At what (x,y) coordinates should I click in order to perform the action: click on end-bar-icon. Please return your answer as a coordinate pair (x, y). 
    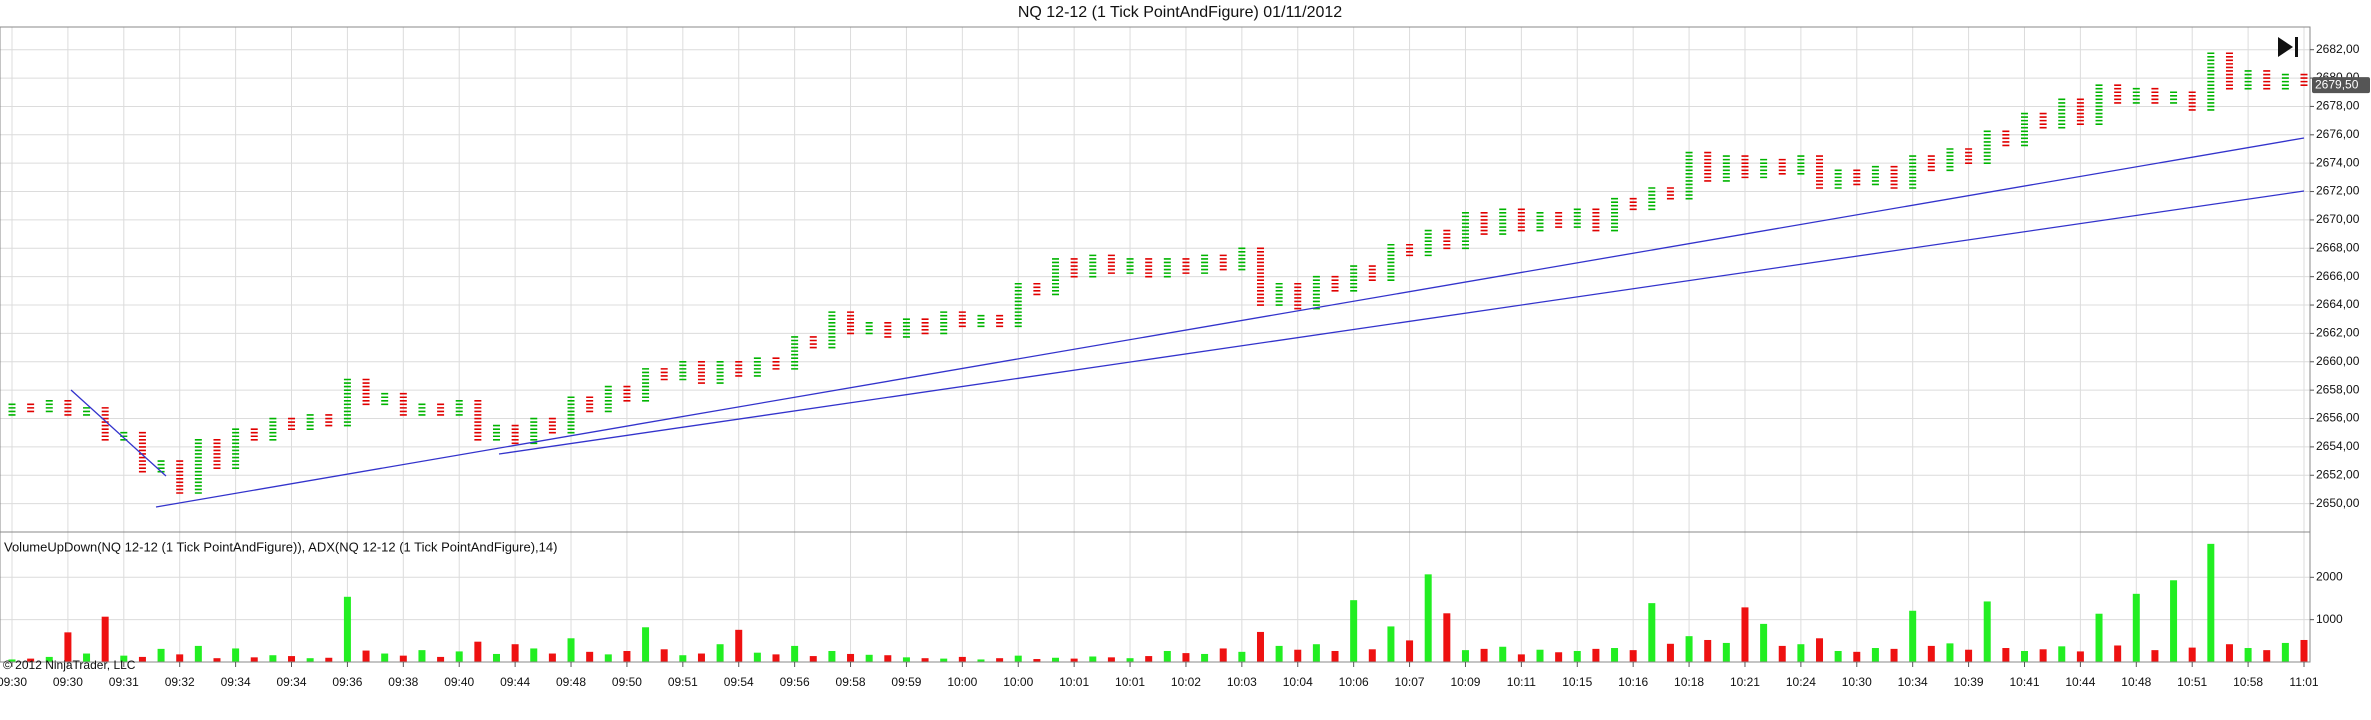
    Looking at the image, I should click on (2296, 47).